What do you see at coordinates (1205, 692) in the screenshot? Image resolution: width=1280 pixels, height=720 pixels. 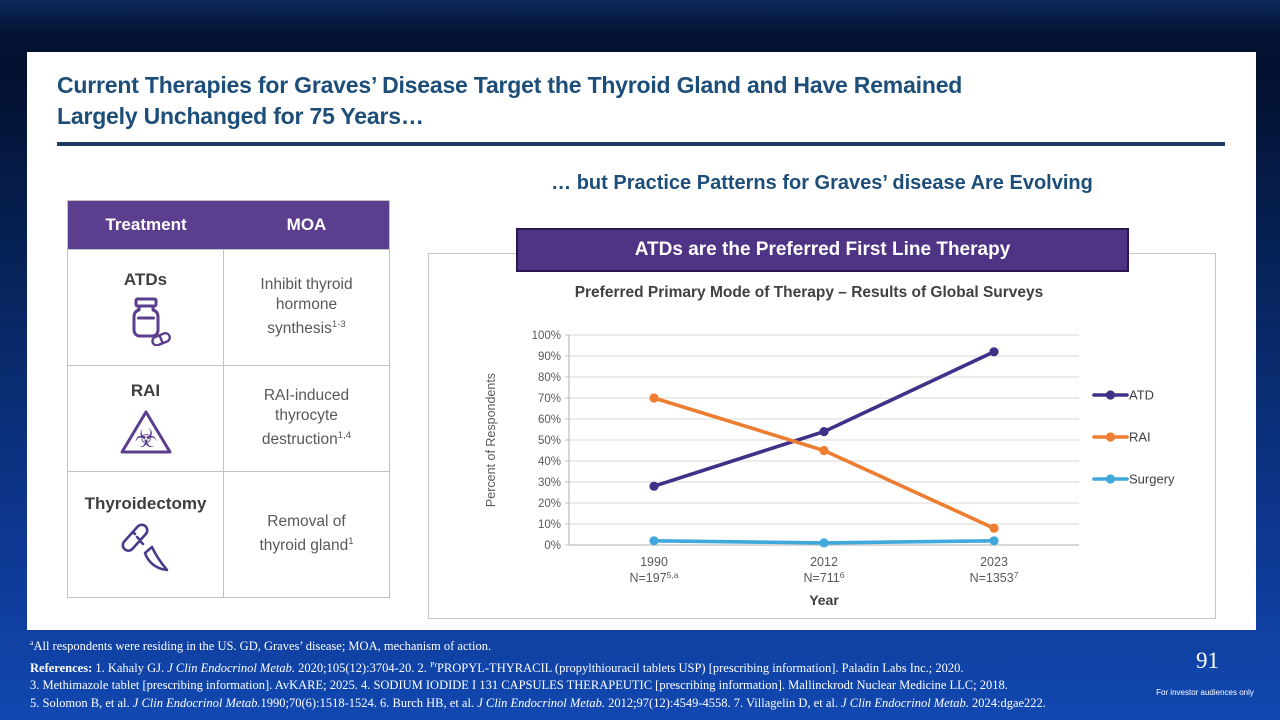 I see `audience-note: For investor audiences only` at bounding box center [1205, 692].